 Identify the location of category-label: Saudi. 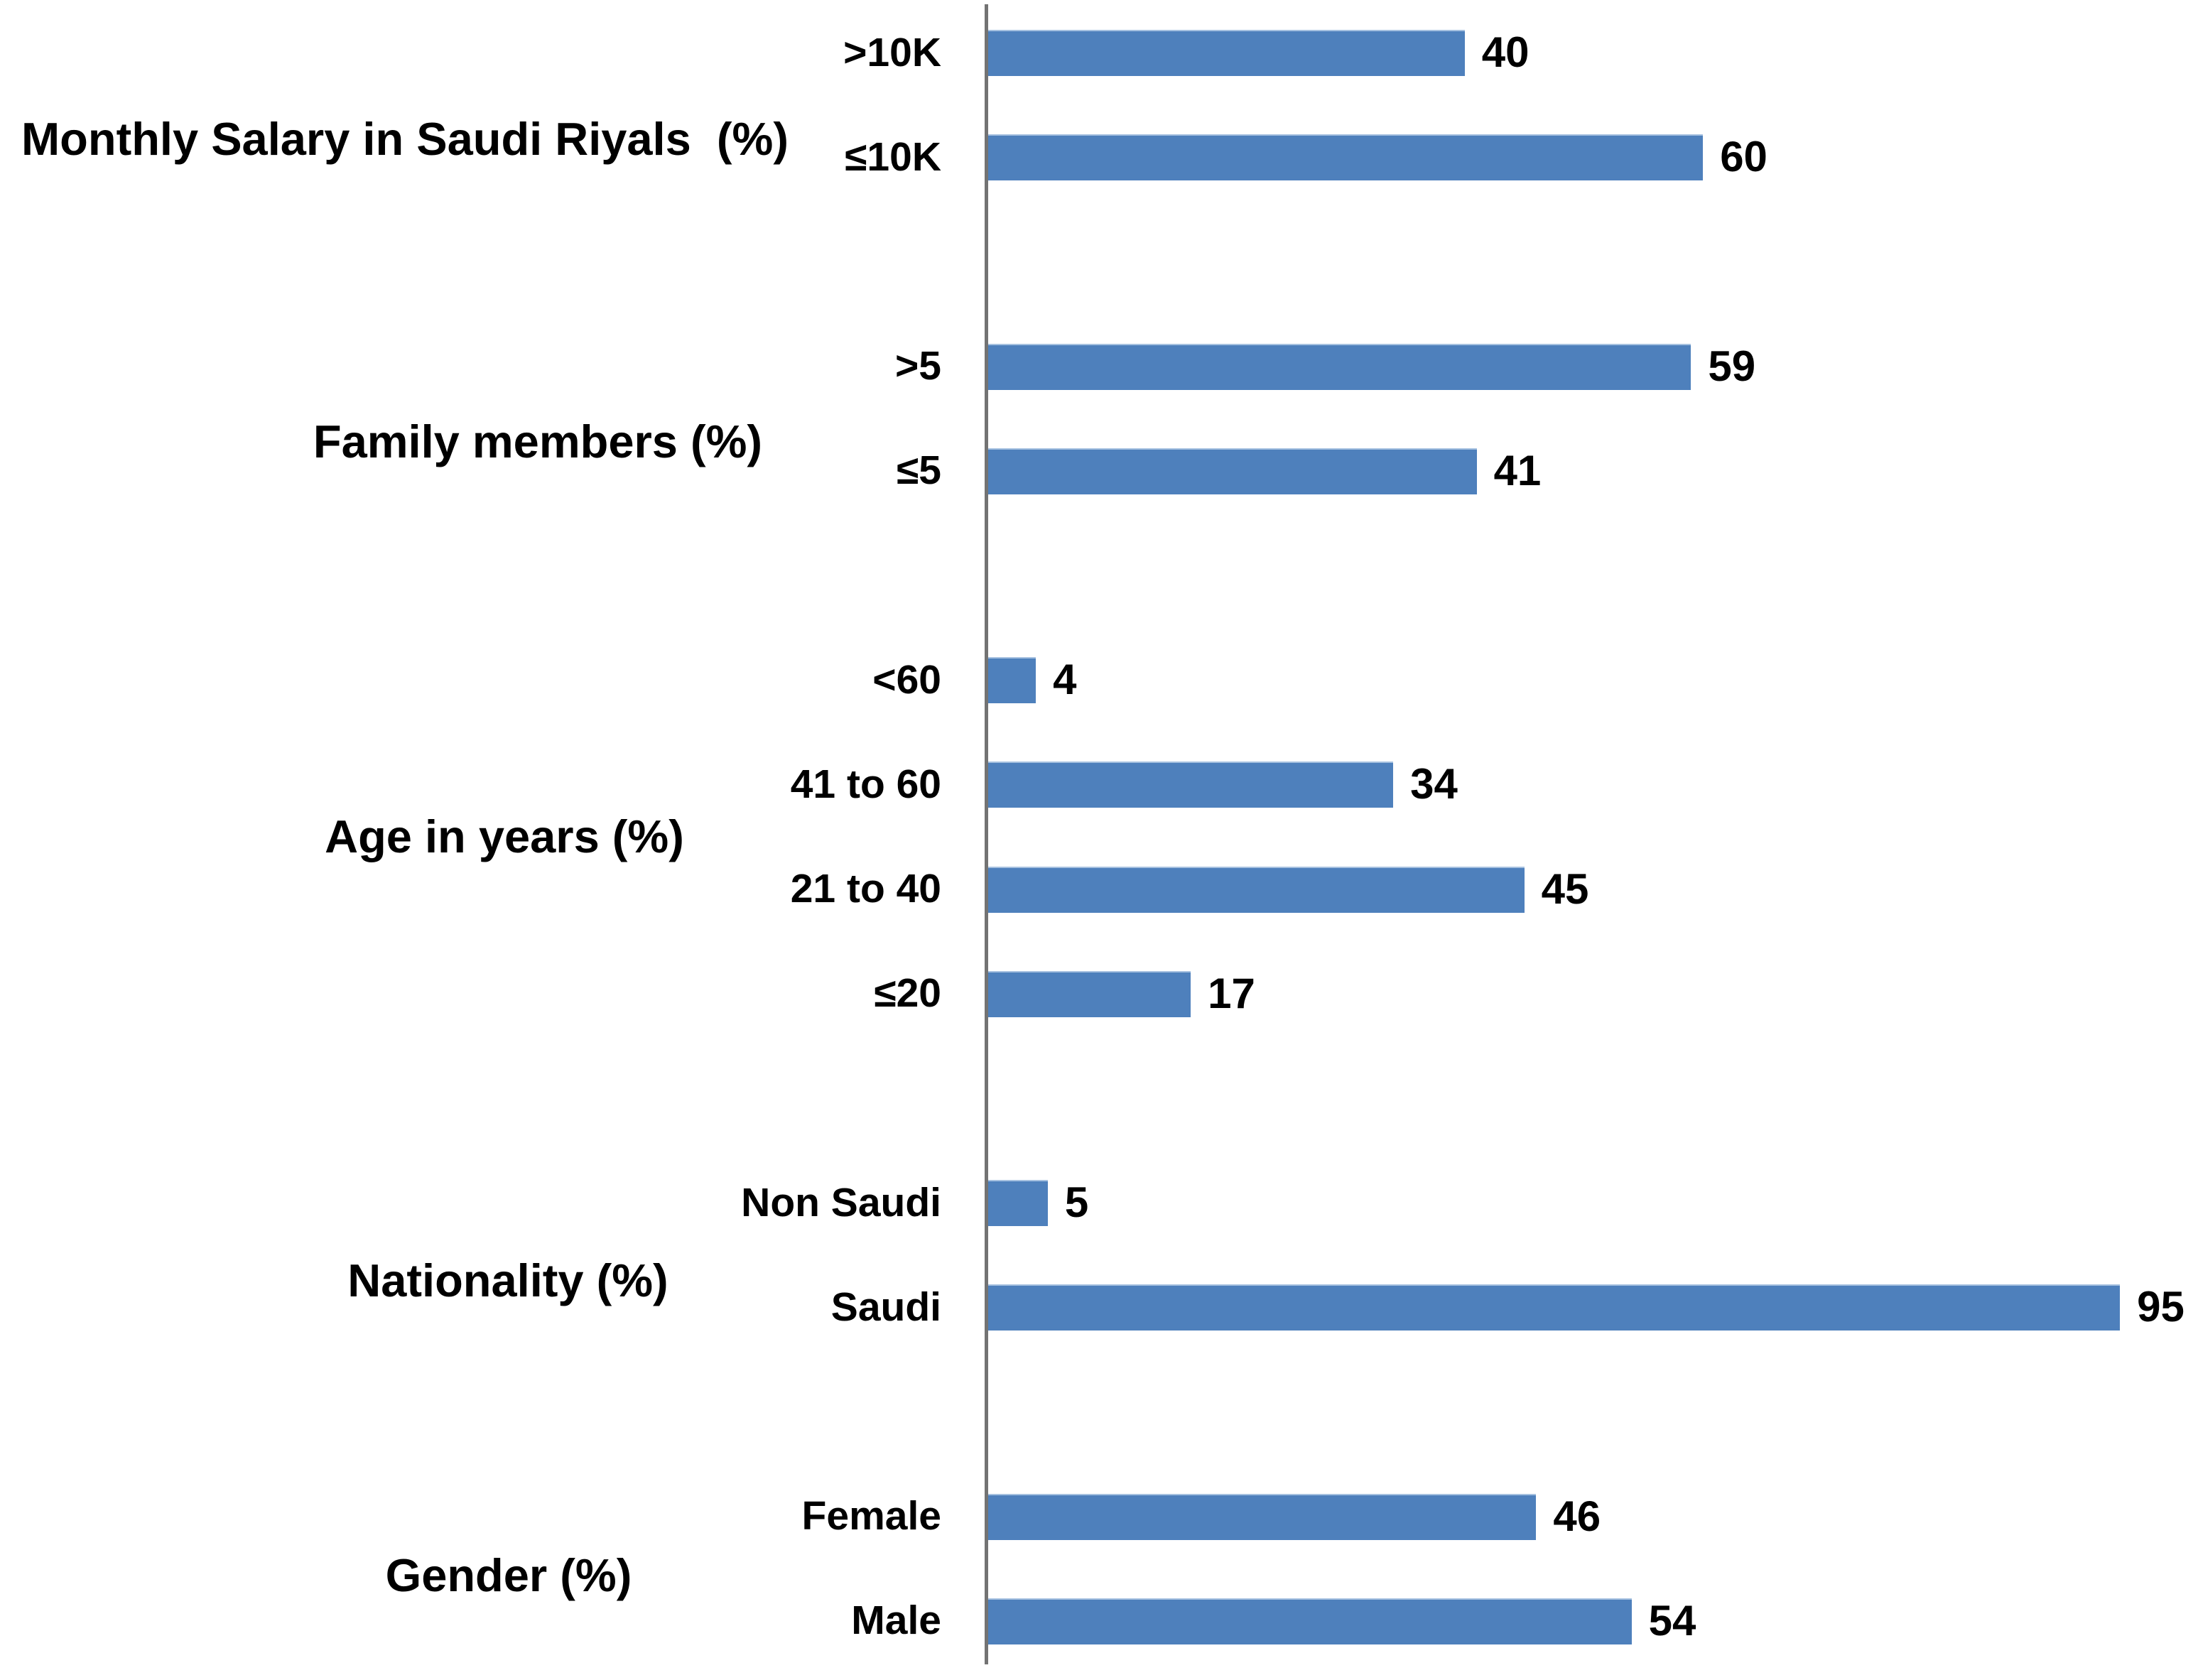
(885, 1307).